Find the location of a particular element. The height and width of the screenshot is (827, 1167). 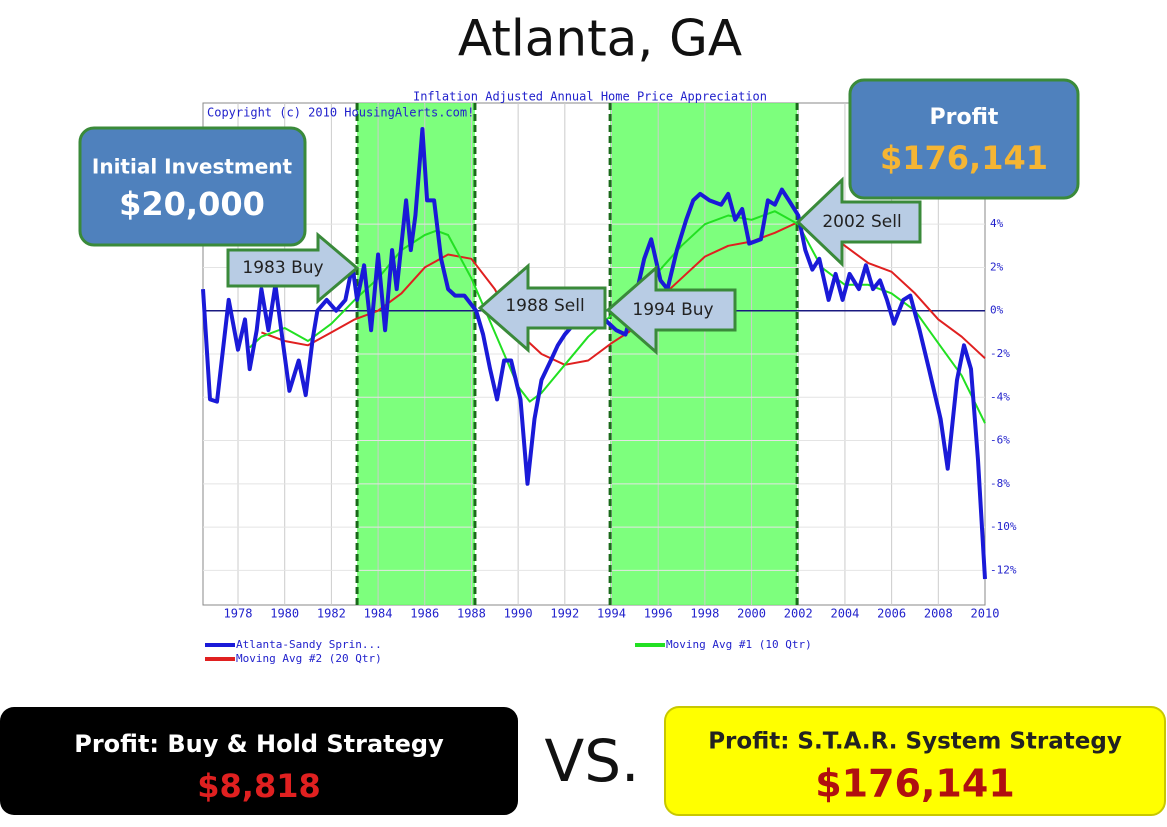

x-tick-label: 1978 is located at coordinates (238, 614).